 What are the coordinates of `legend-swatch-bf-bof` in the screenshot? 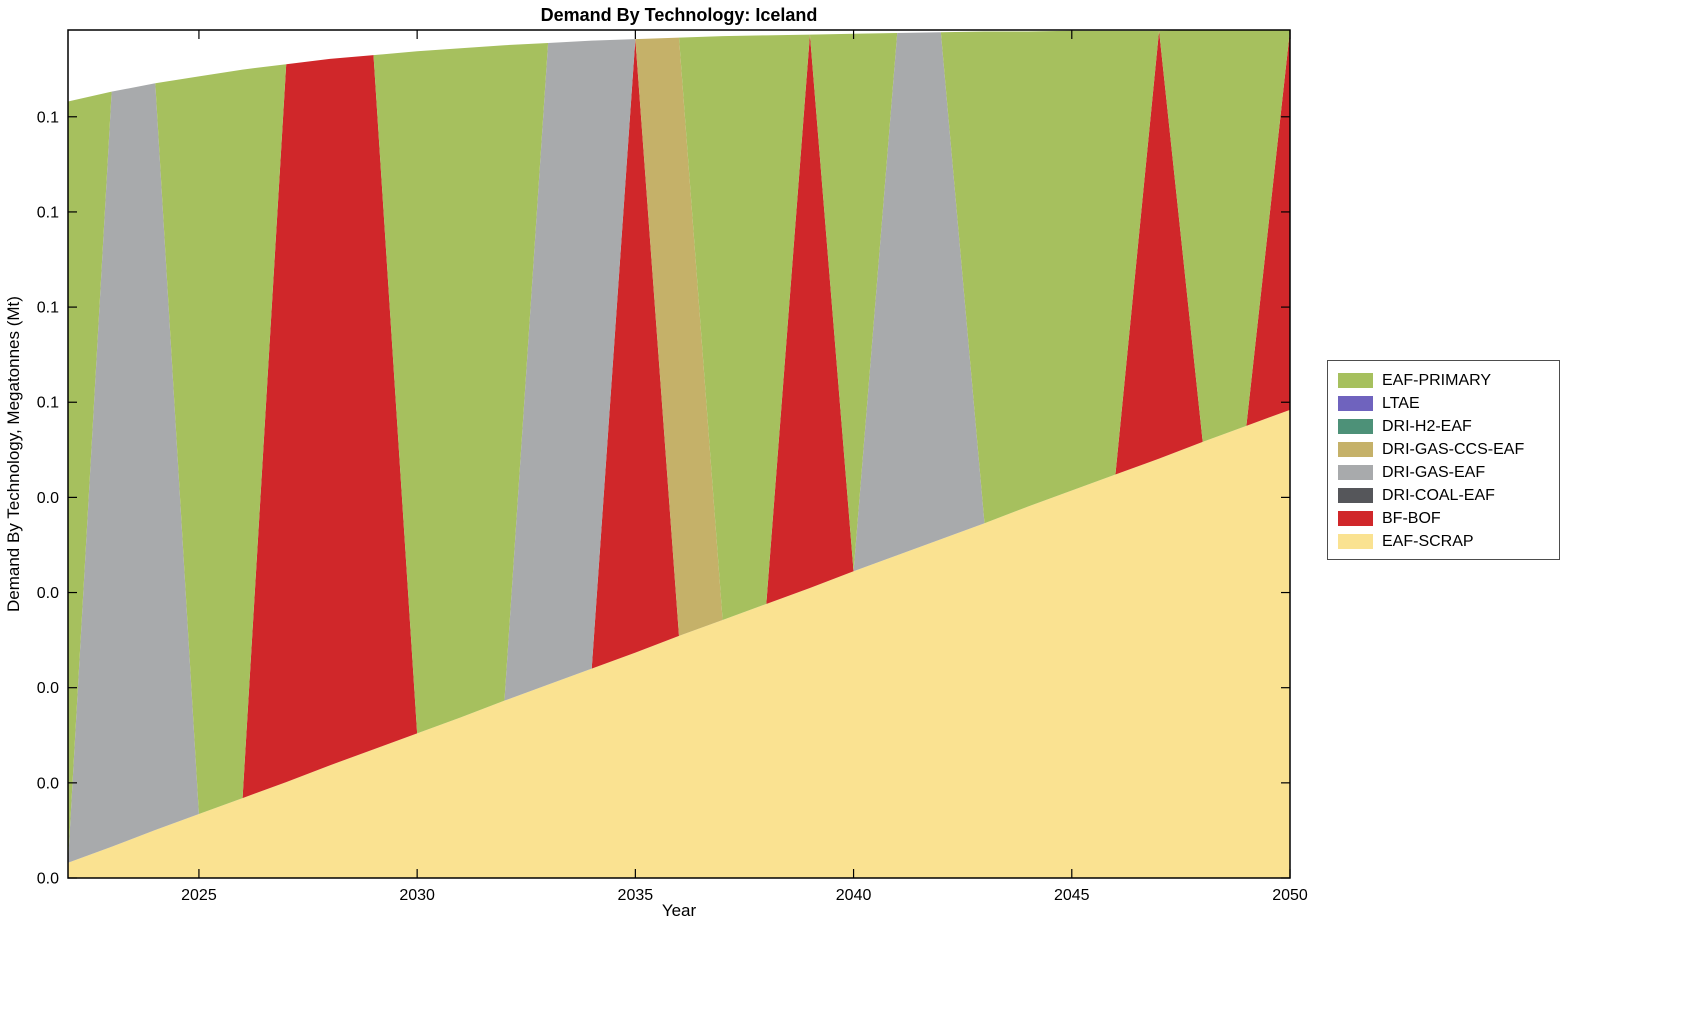 It's located at (1355, 518).